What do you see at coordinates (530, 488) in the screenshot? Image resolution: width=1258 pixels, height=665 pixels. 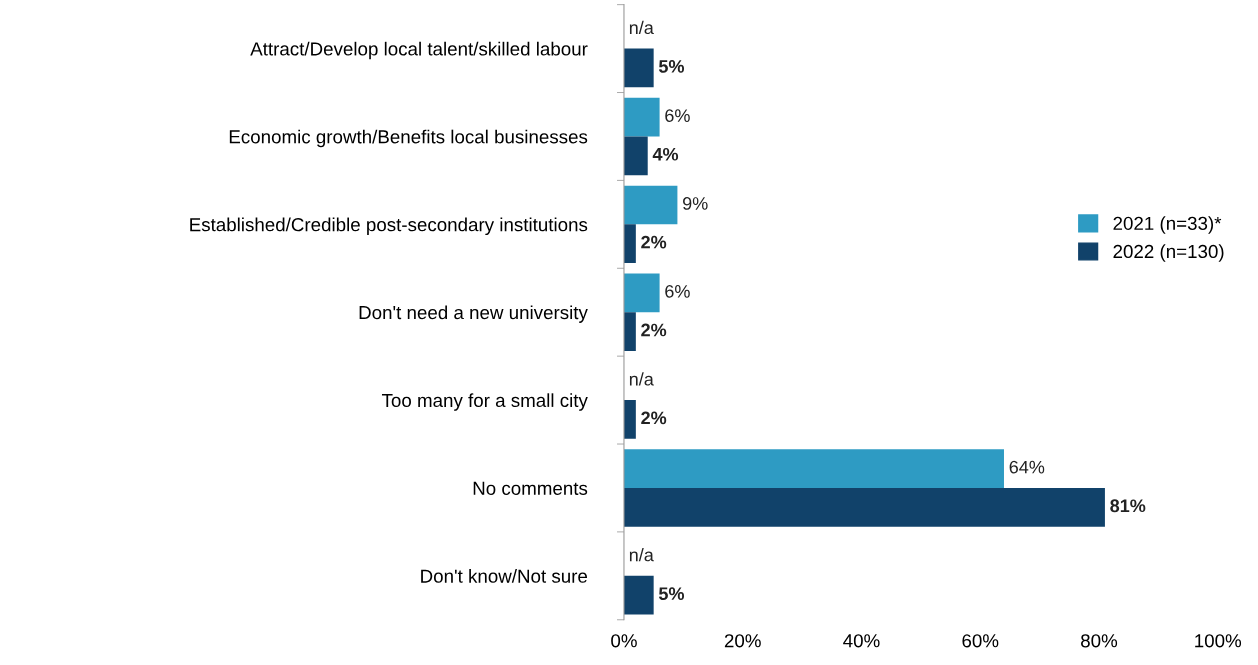 I see `y-tick-label: No comments` at bounding box center [530, 488].